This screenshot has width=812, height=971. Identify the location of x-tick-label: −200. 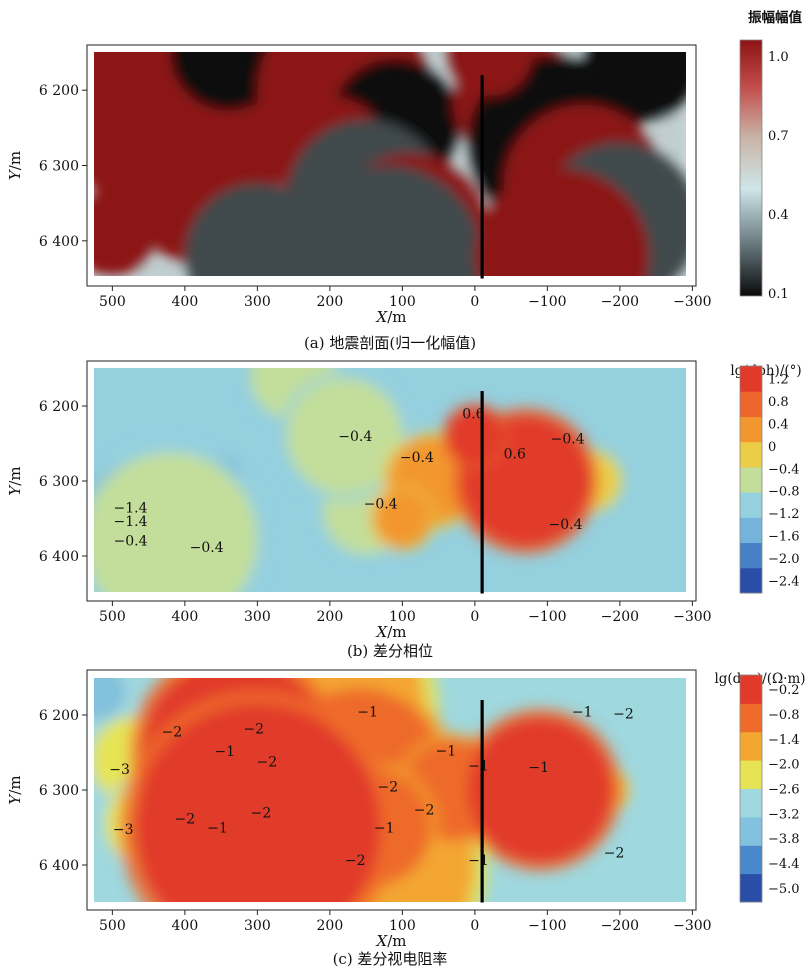
(620, 926).